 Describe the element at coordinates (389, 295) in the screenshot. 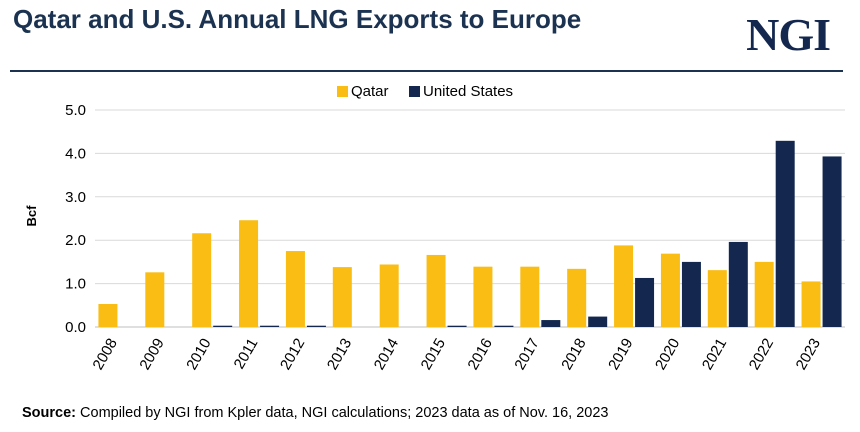

I see `bar-qatar-2014` at that location.